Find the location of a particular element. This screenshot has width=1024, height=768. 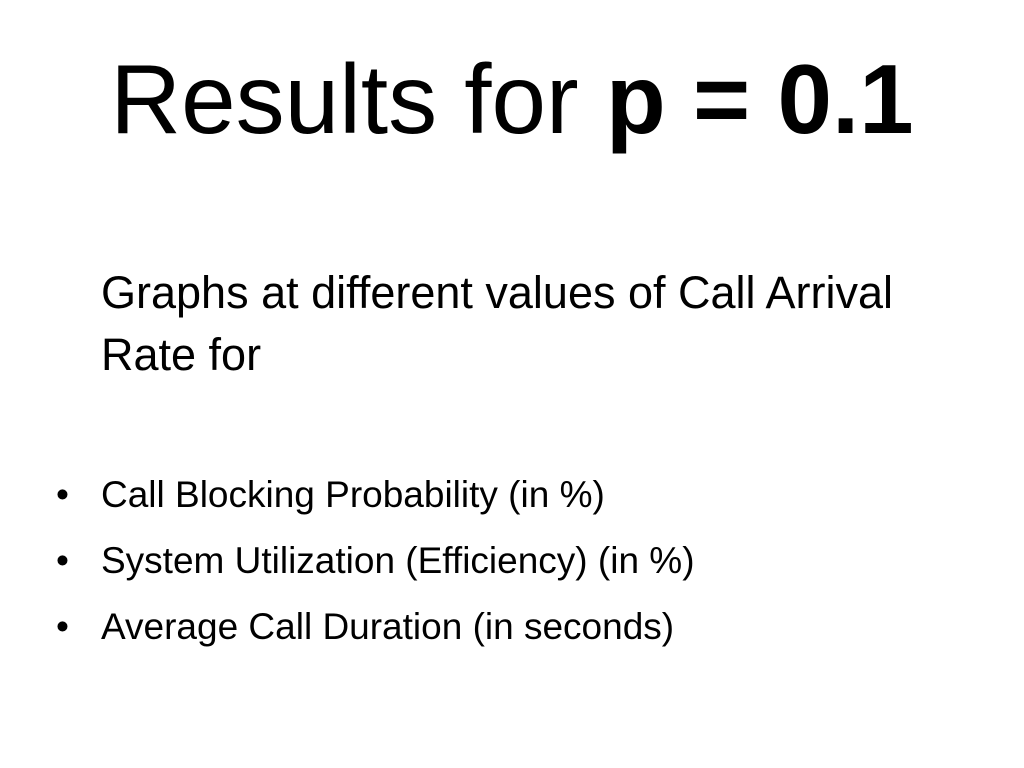

bullet-text-average-call-duration: Average Call Duration (in seconds) is located at coordinates (388, 626).